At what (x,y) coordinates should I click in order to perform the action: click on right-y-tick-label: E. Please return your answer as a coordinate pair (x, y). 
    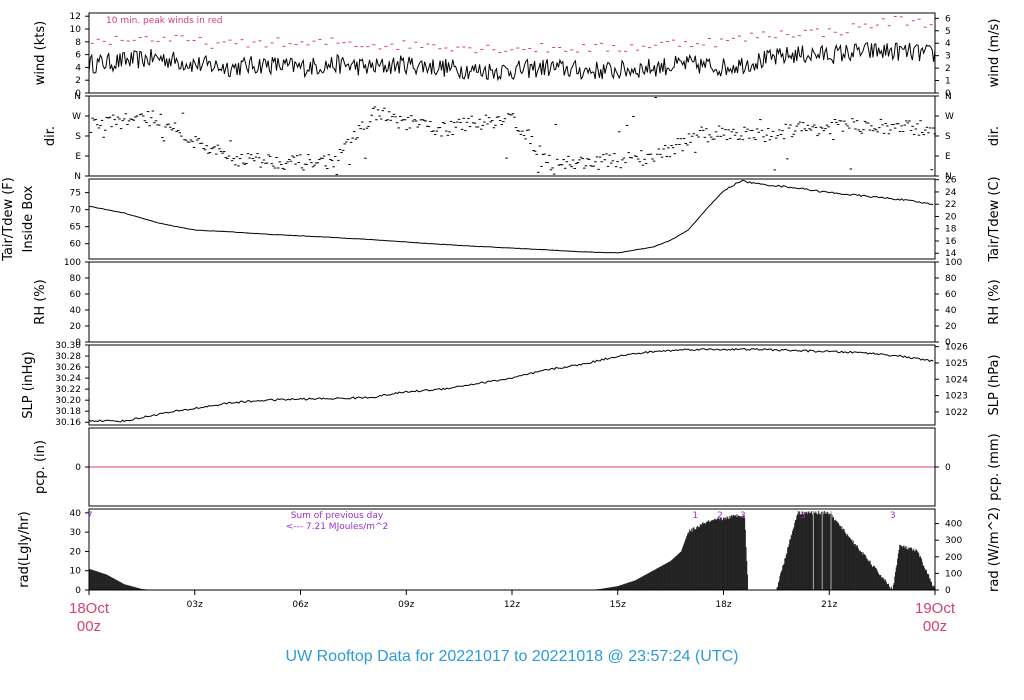
    Looking at the image, I should click on (948, 157).